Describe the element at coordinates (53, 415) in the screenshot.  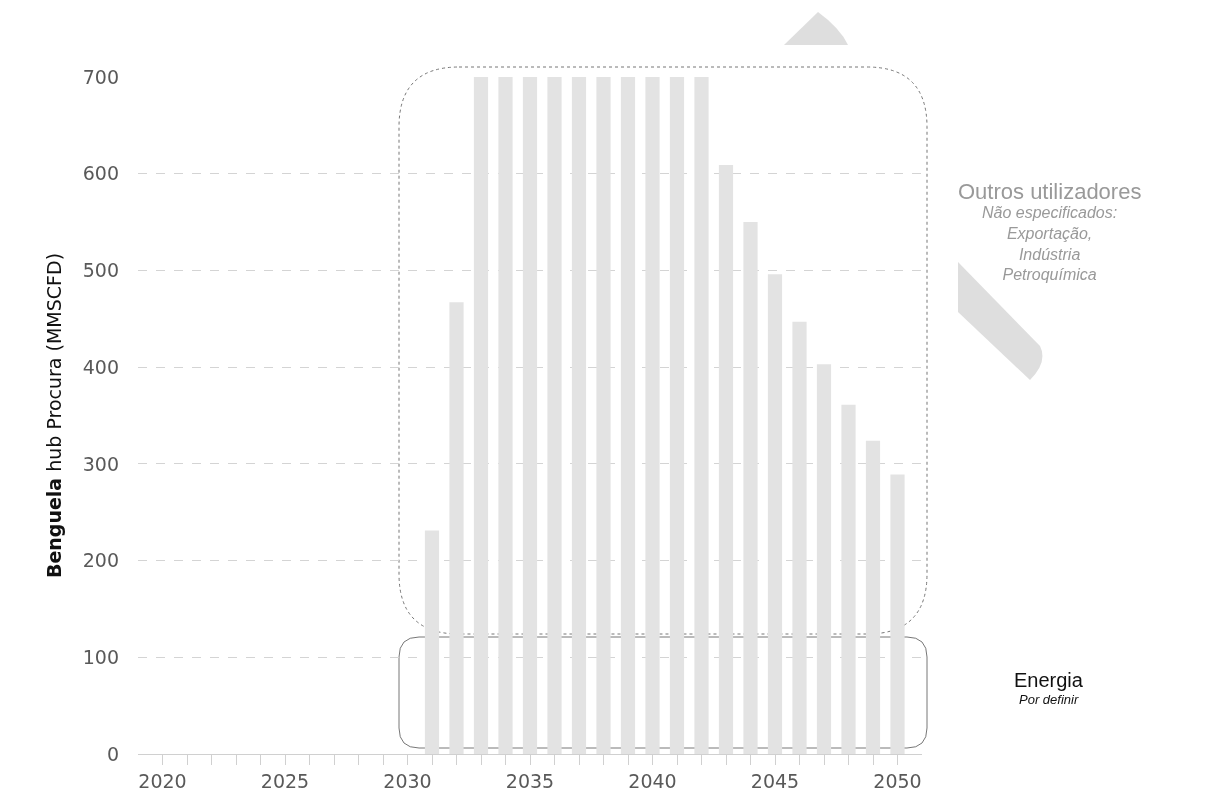
I see `y-axis-title: Benguela hub Procura (MMSCFD)` at that location.